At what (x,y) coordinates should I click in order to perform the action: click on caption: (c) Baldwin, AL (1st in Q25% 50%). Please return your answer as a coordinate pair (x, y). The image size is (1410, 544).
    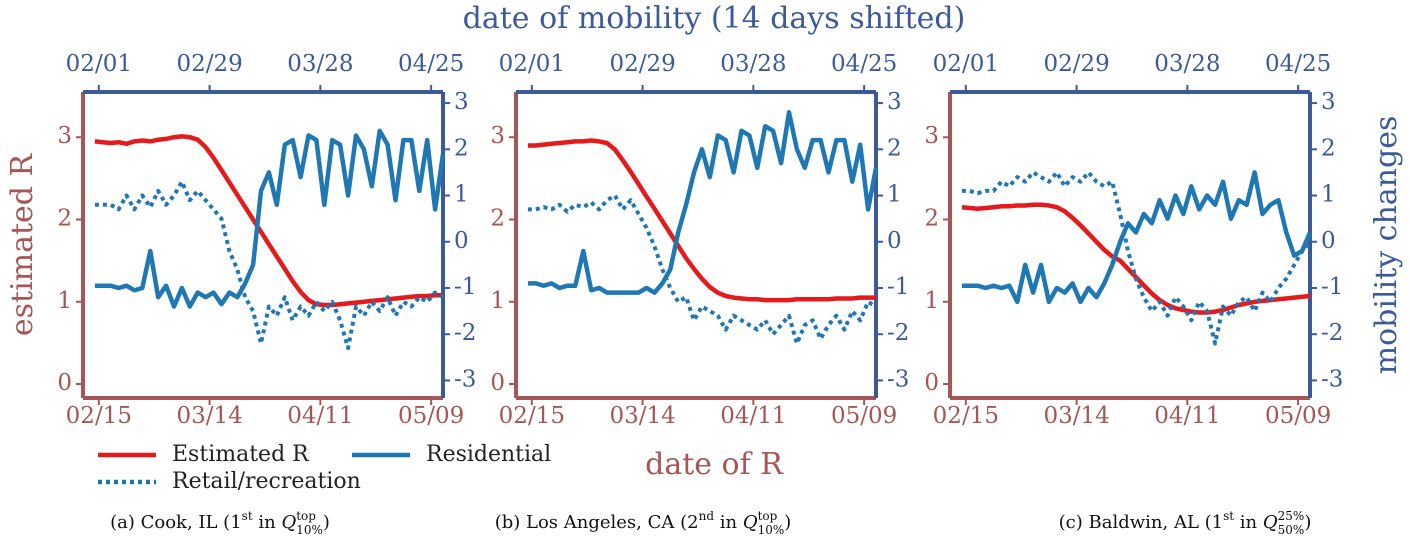
    Looking at the image, I should click on (1185, 523).